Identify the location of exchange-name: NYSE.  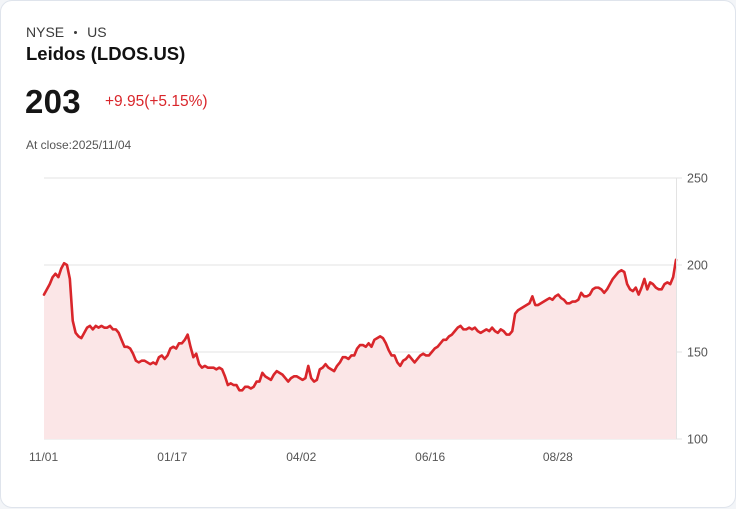
(45, 32).